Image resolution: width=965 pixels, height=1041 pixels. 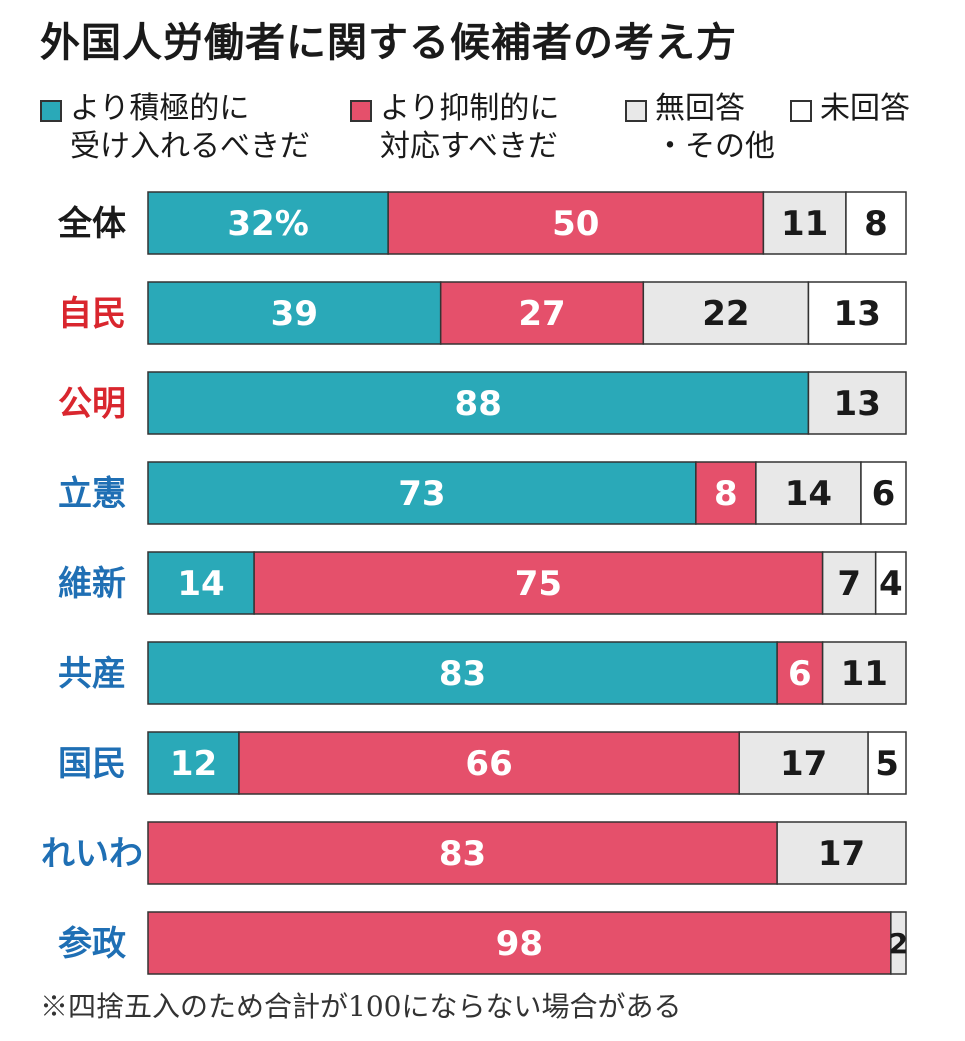 I want to click on legend-label-not-responded: 未回答, so click(x=865, y=108).